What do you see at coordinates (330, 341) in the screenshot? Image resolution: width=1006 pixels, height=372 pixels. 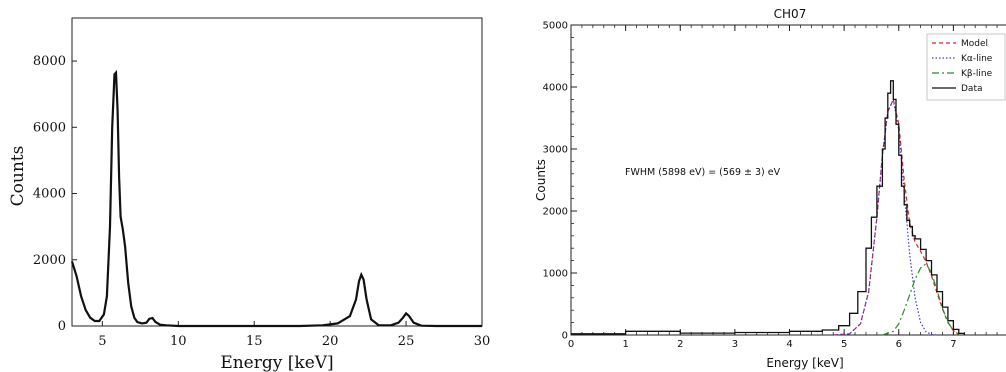 I see `left-x-tick-label: 20` at bounding box center [330, 341].